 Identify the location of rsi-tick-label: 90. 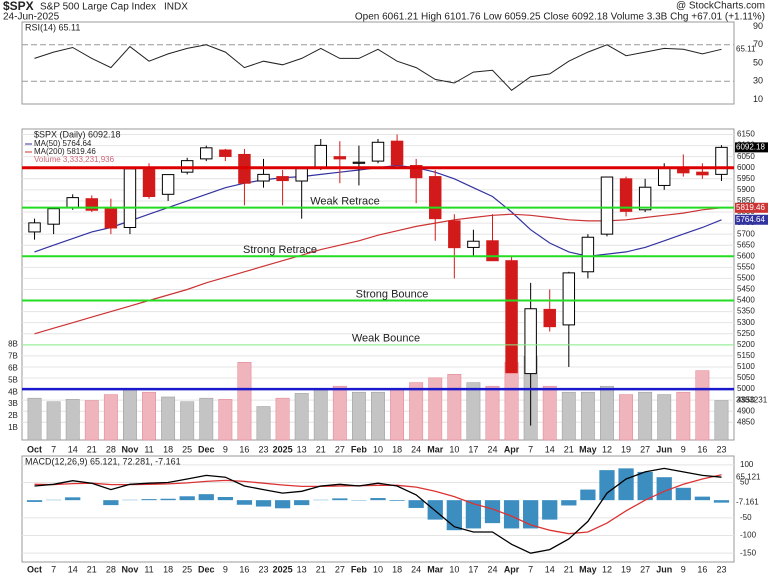
(758, 26).